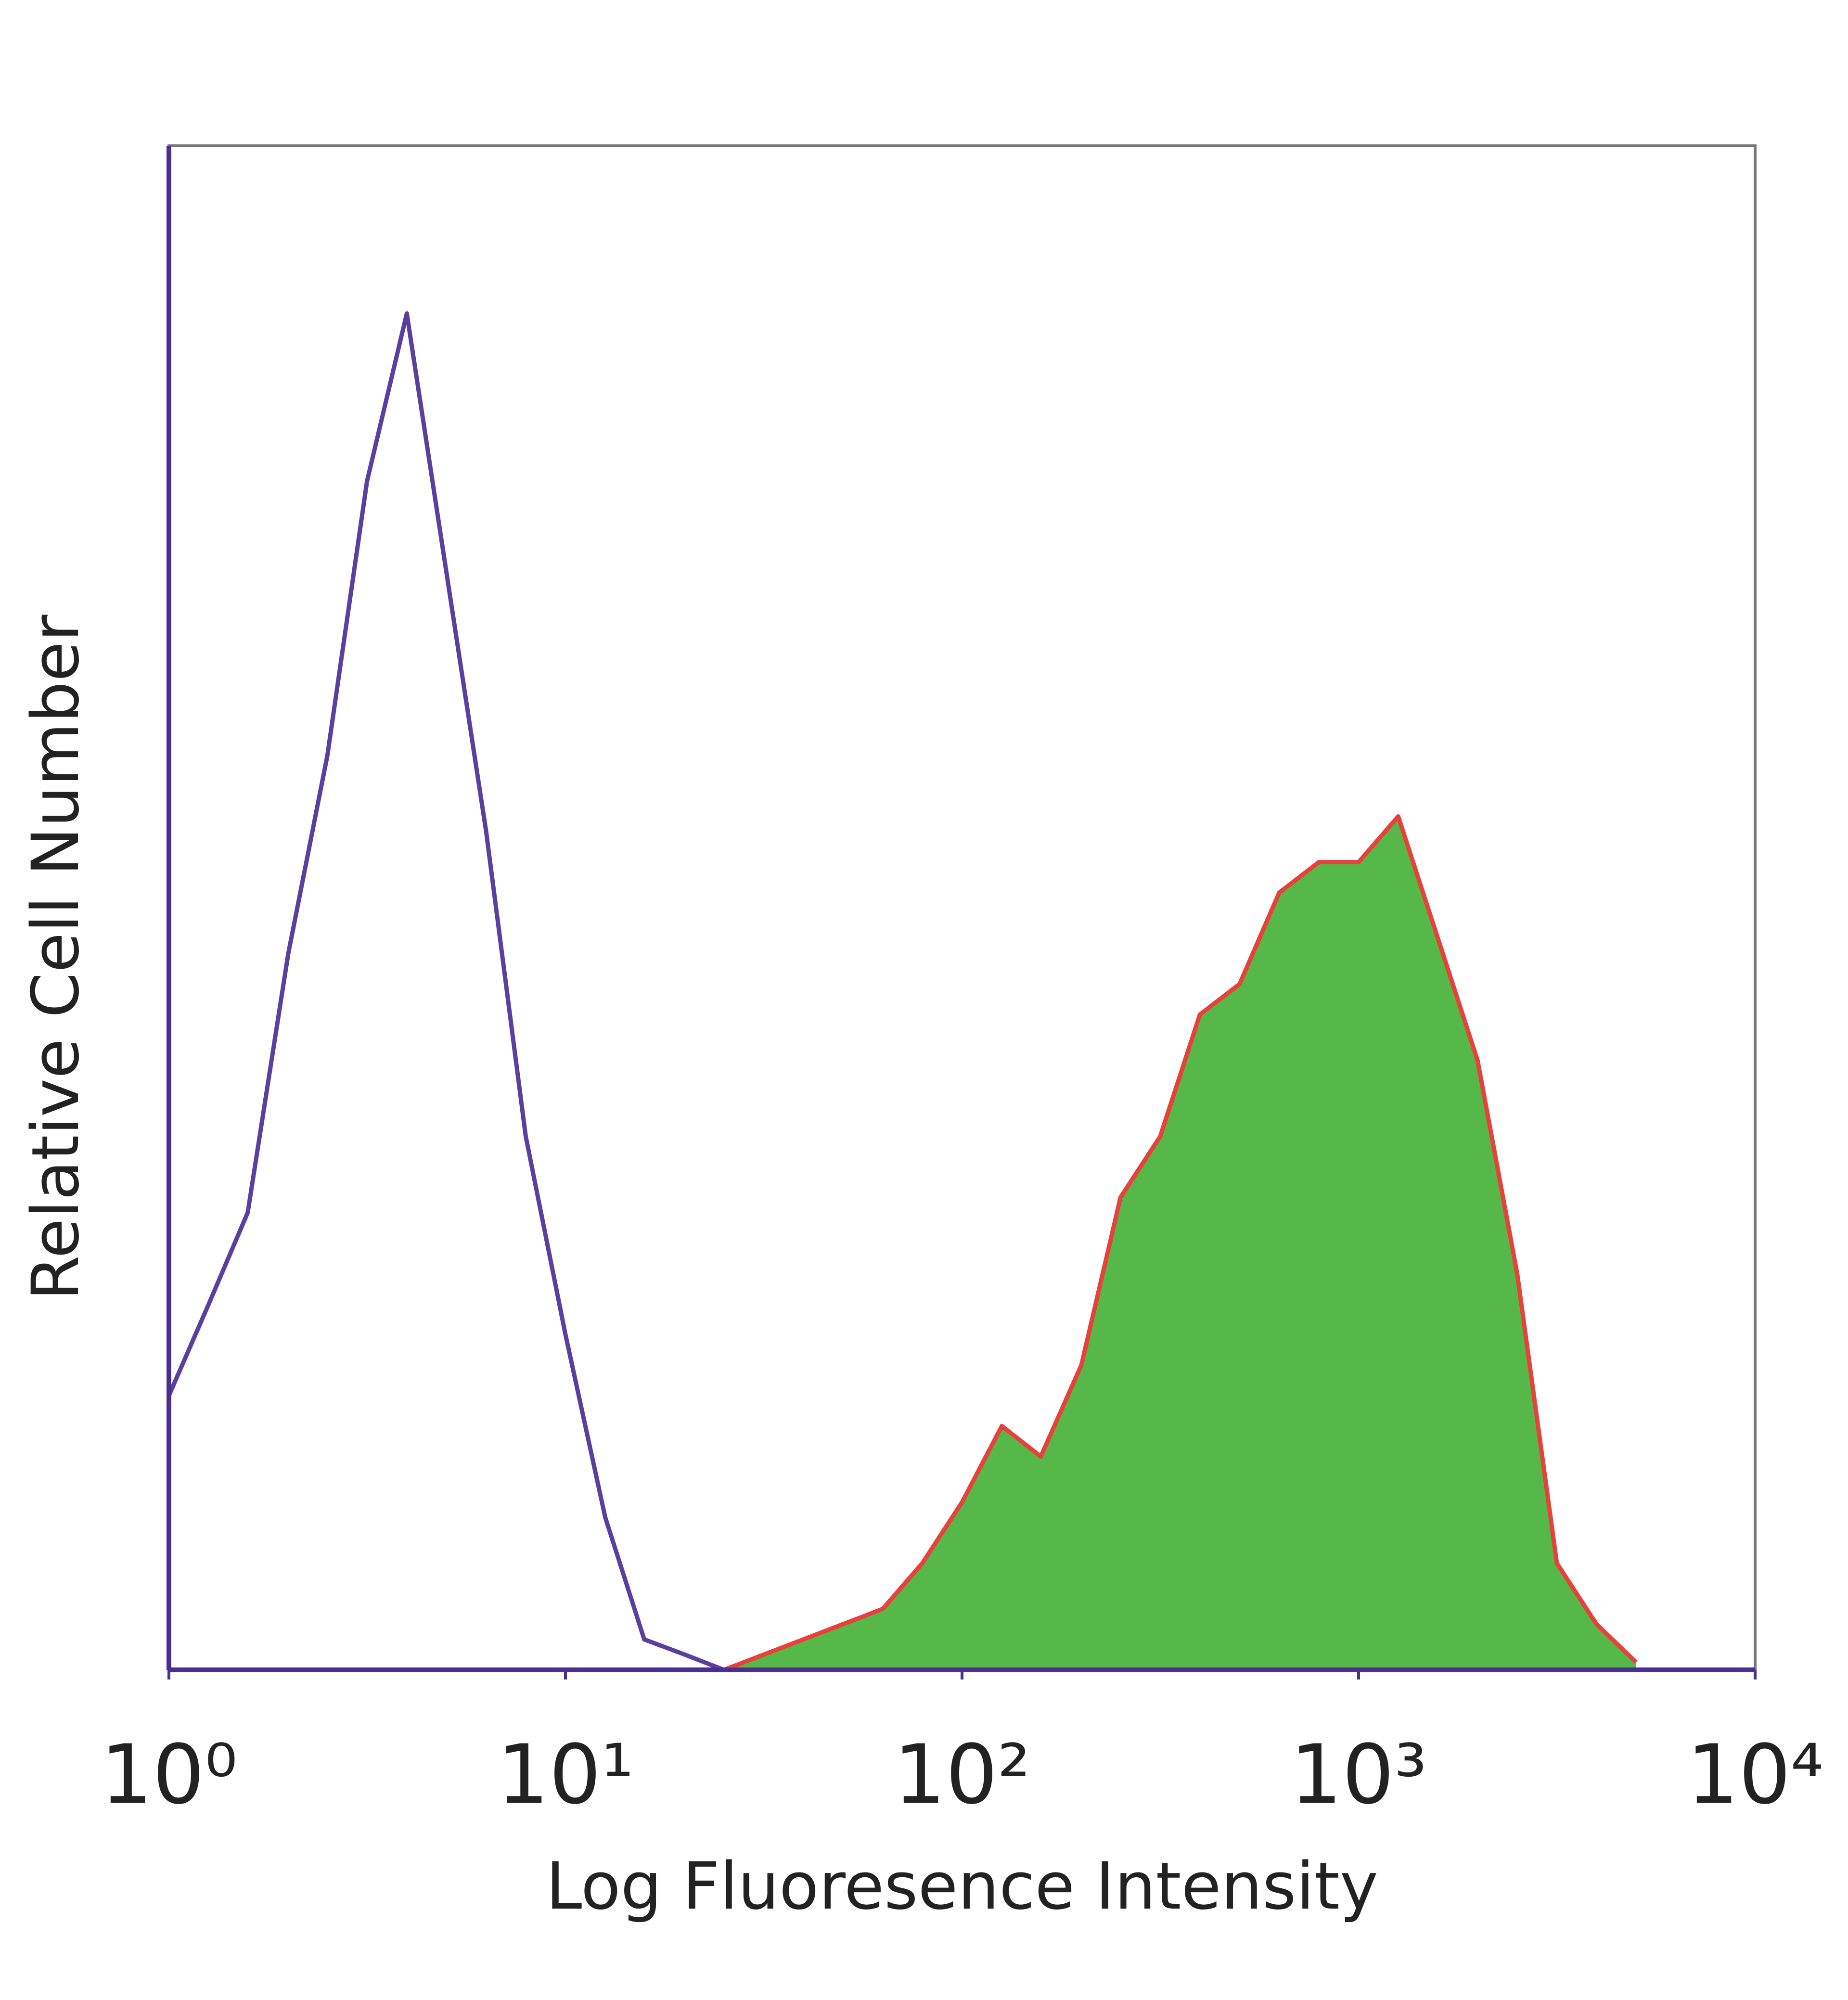 The height and width of the screenshot is (2000, 1848). What do you see at coordinates (169, 1774) in the screenshot?
I see `x-tick-label: 10⁰` at bounding box center [169, 1774].